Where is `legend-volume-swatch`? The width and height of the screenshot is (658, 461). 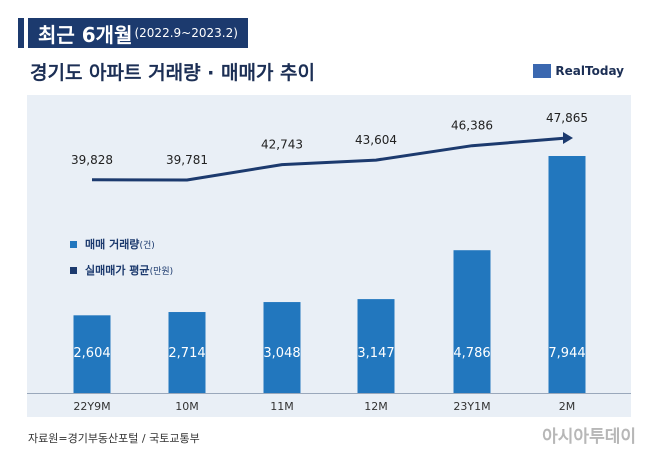
legend-volume-swatch is located at coordinates (73, 244).